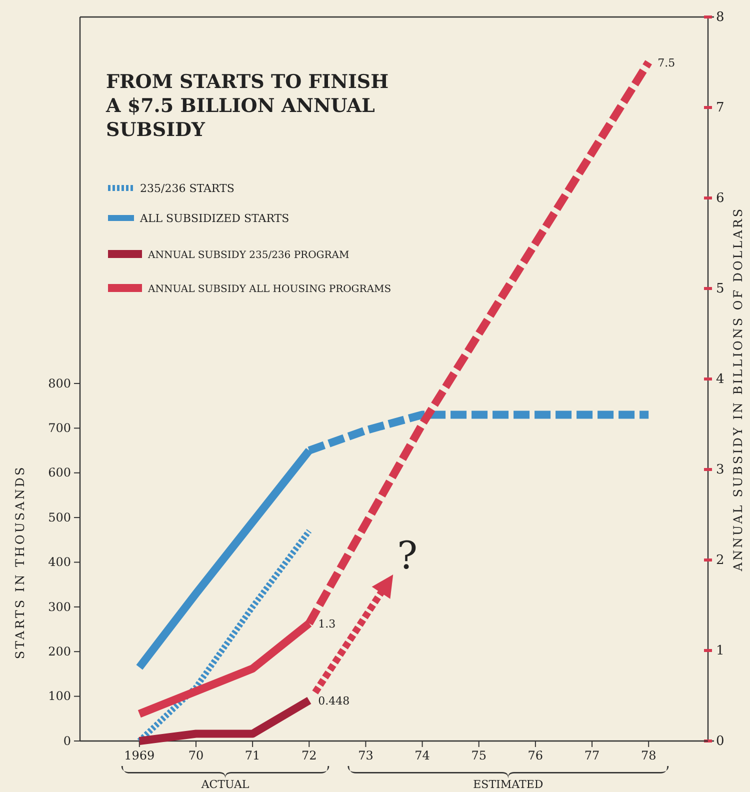  I want to click on y2-axis-title: ANNUAL SUBSIDY IN BILLIONS OF DOLLARS, so click(738, 389).